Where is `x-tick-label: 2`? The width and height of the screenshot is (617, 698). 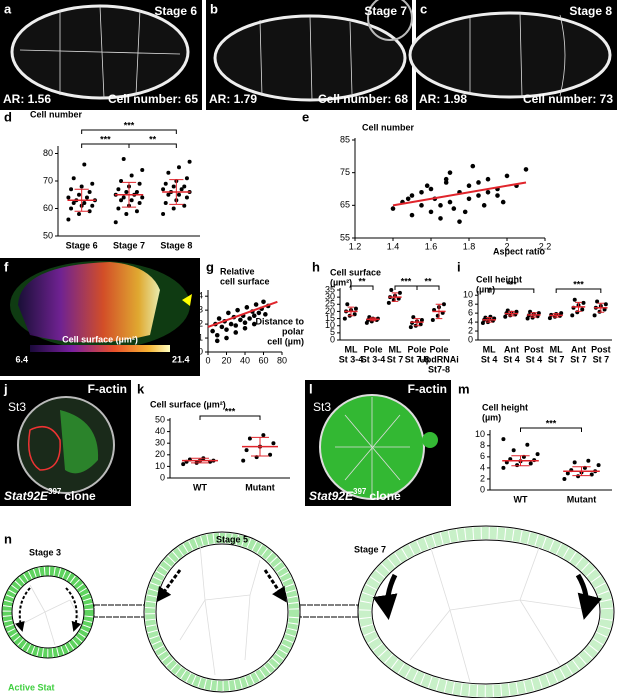 x-tick-label: 2 is located at coordinates (506, 246).